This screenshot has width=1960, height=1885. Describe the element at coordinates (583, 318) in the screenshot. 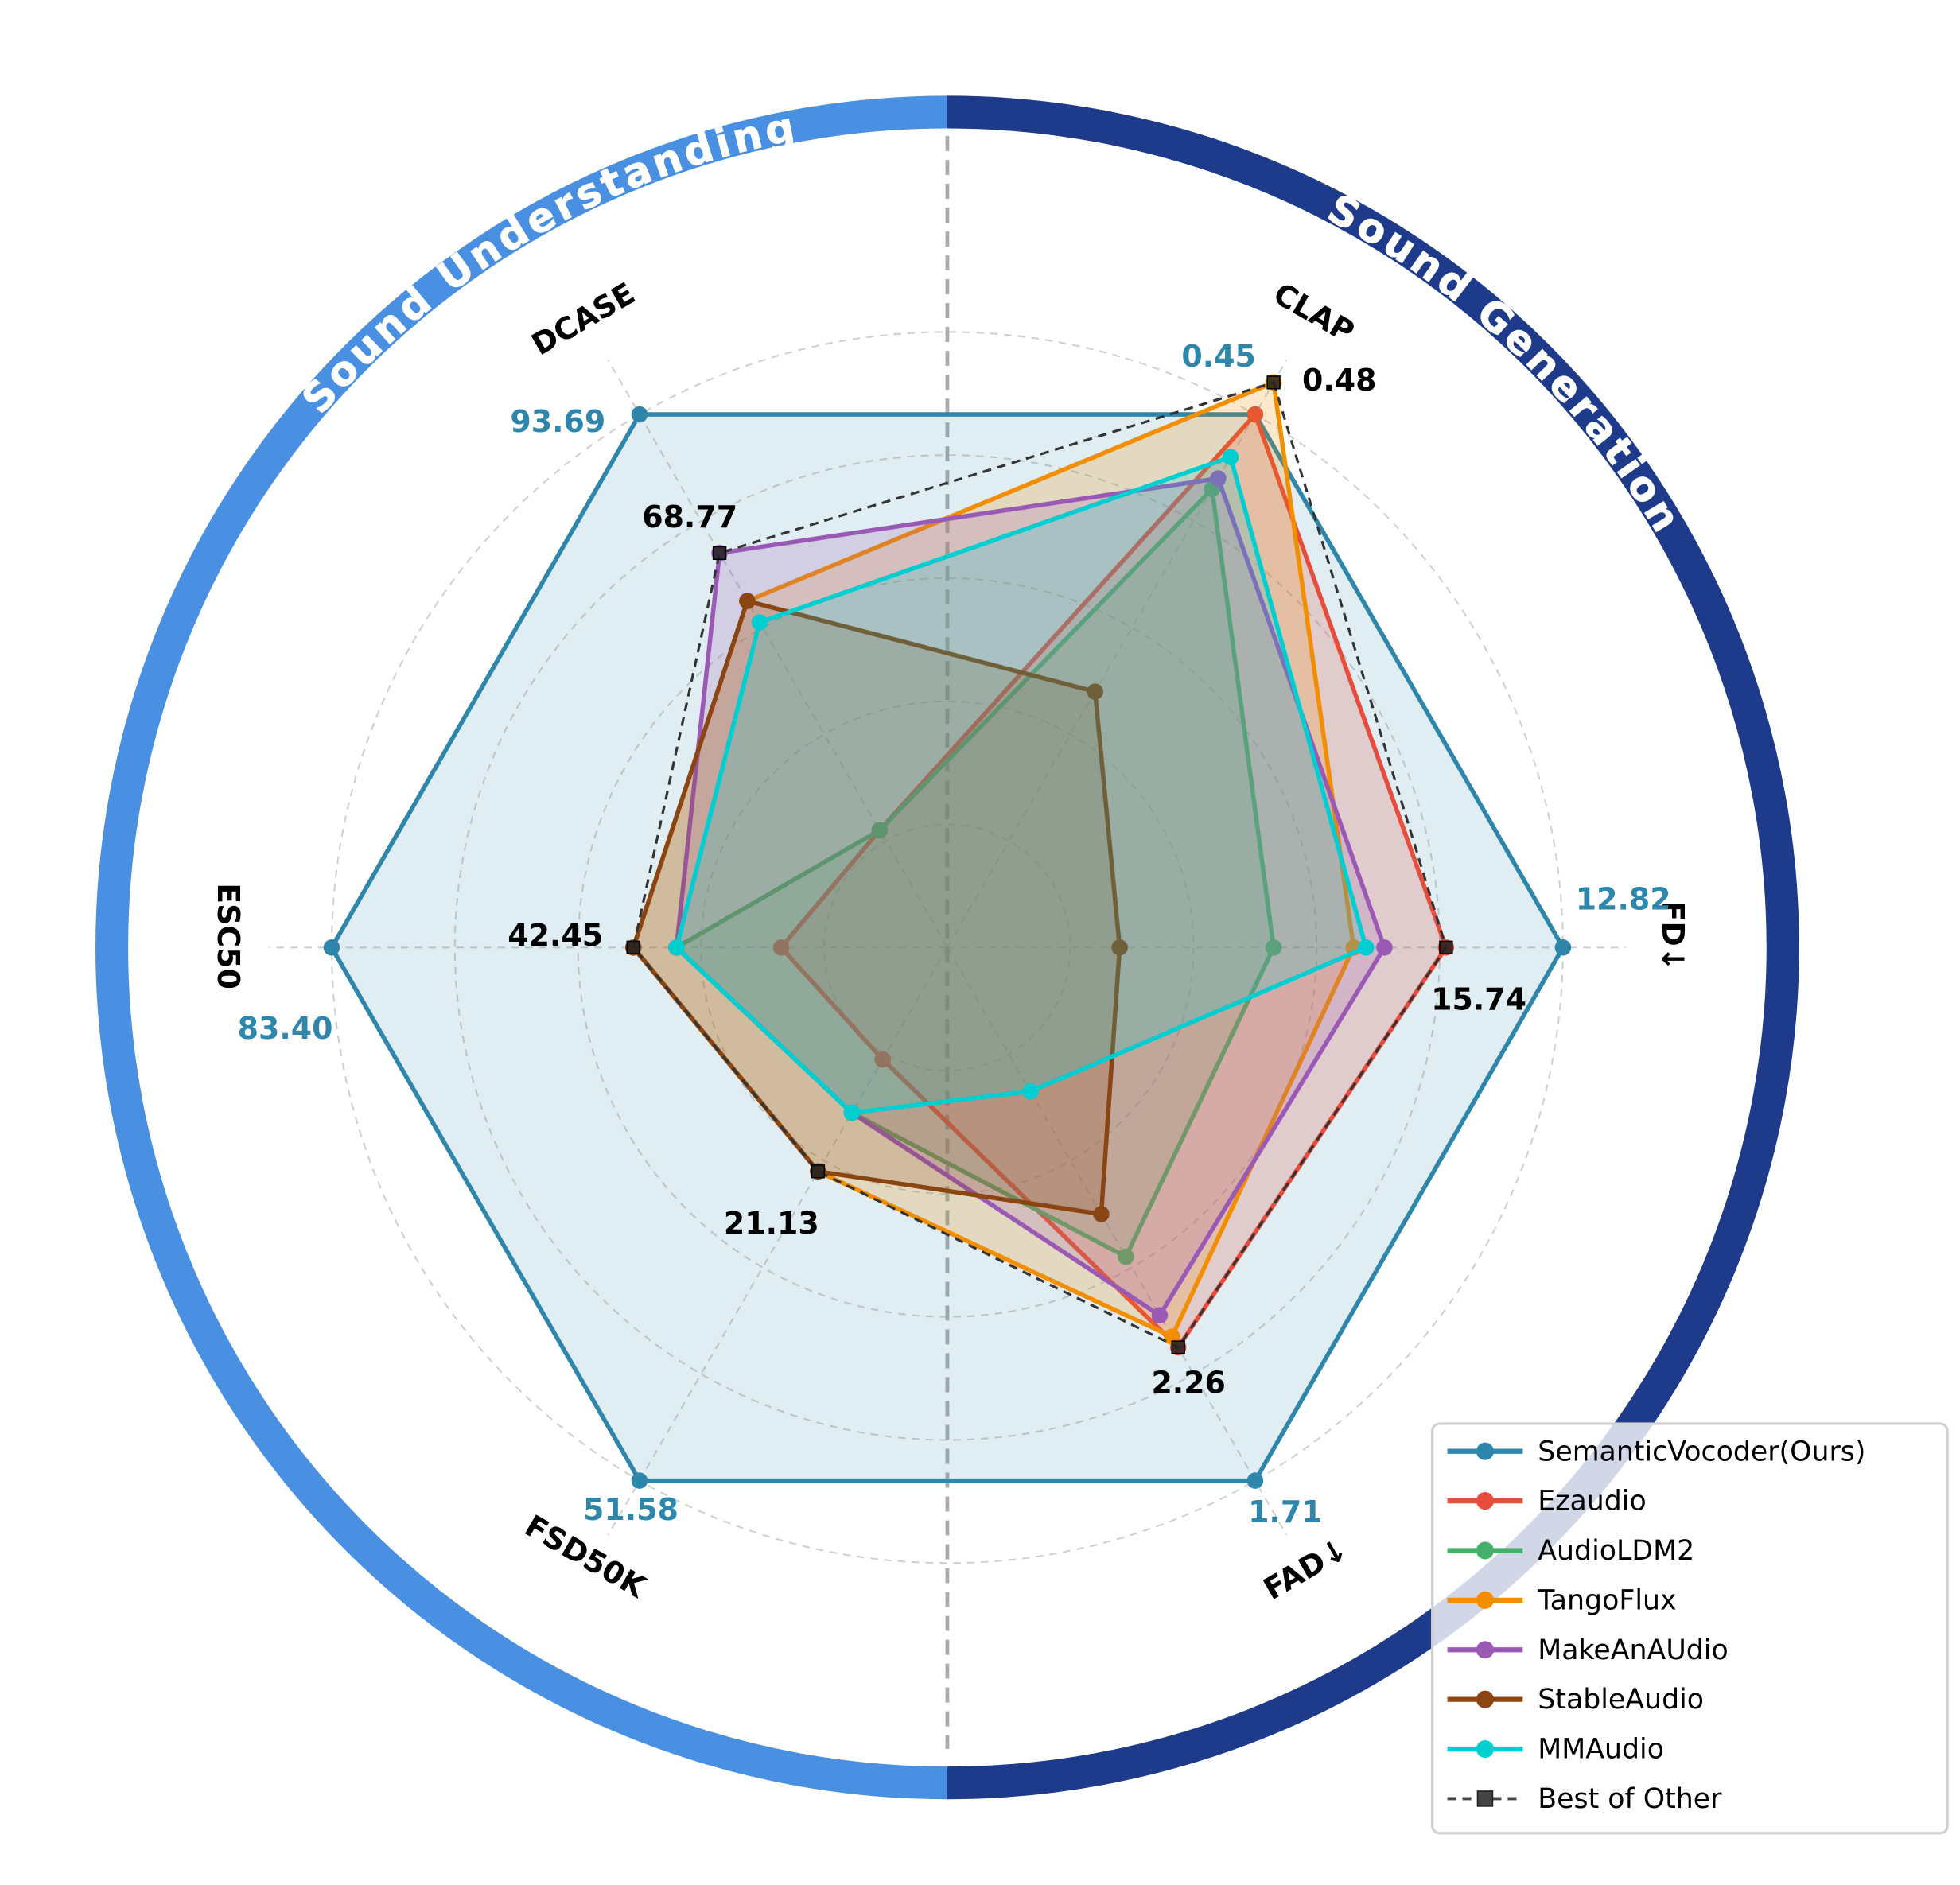

I see `axis-label-dcase: DCASE` at that location.